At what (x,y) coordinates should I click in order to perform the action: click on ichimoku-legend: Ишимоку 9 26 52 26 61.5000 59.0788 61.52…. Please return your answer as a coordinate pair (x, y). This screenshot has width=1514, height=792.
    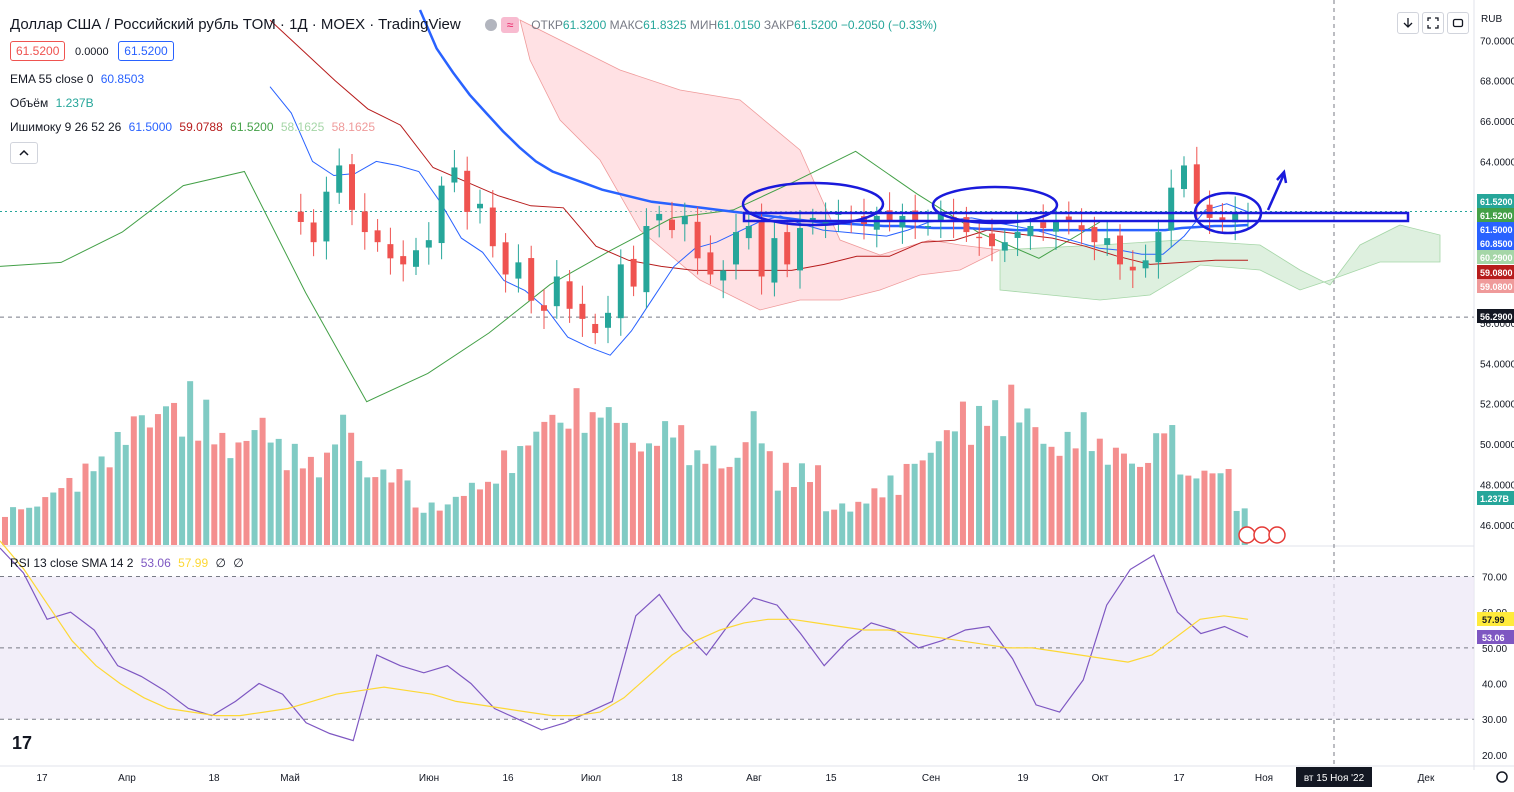
    Looking at the image, I should click on (192, 127).